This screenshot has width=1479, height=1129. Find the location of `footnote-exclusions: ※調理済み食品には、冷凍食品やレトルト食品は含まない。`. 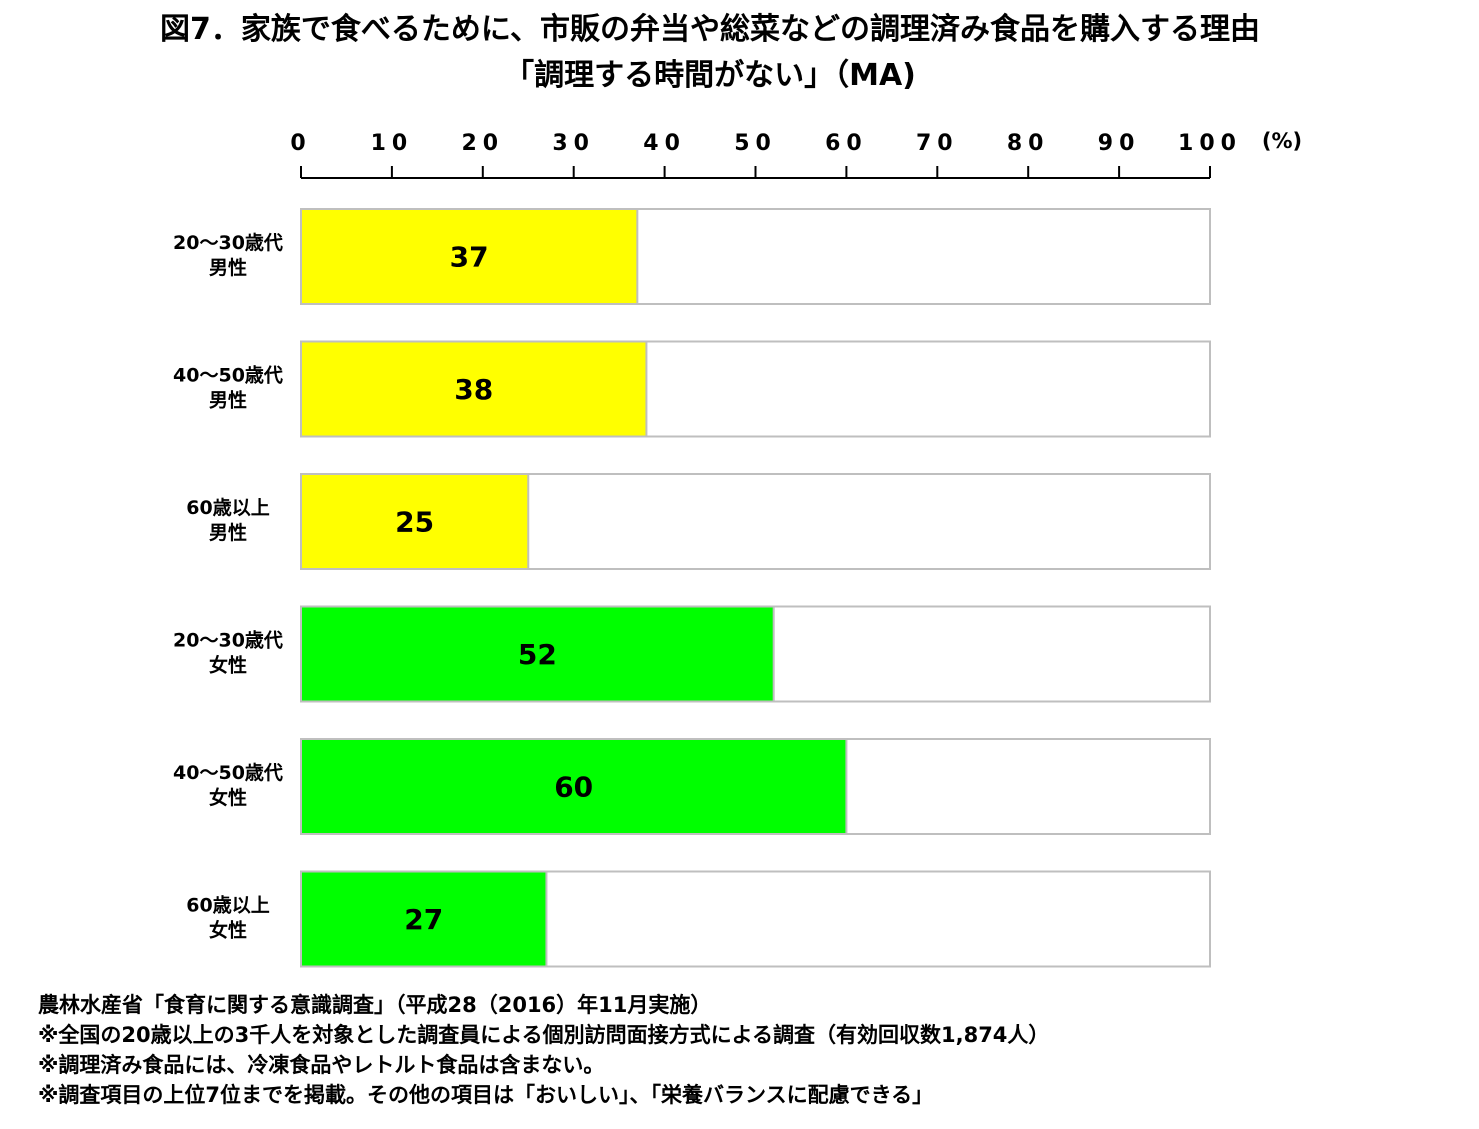

footnote-exclusions: ※調理済み食品には、冷凍食品やレトルト食品は含まない。 is located at coordinates (321, 1065).